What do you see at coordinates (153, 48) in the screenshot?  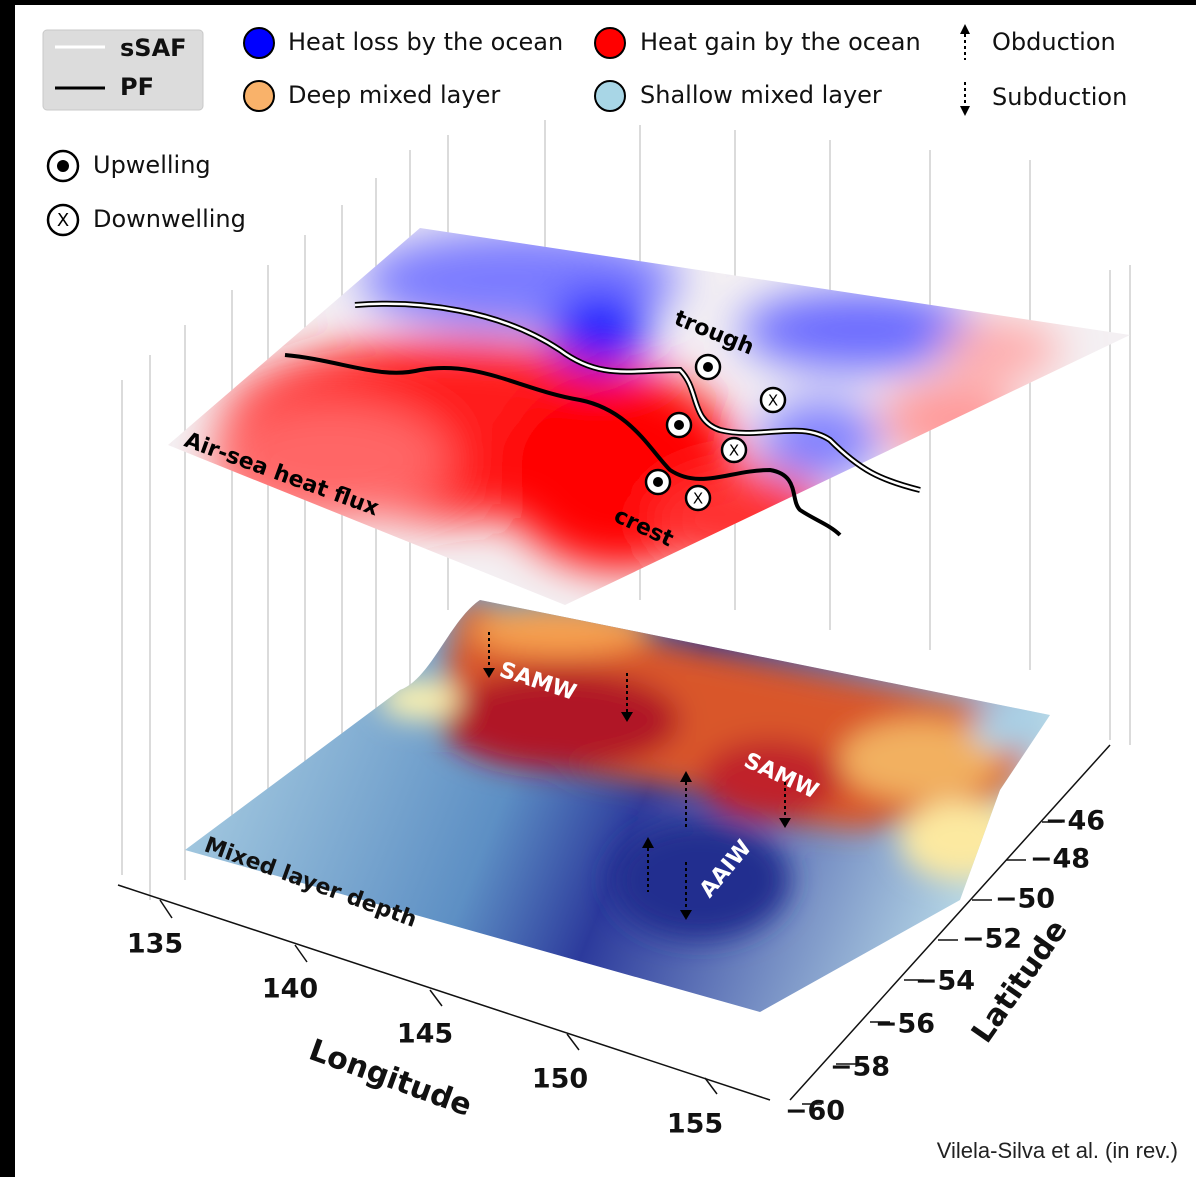 I see `legend-label: sSAF` at bounding box center [153, 48].